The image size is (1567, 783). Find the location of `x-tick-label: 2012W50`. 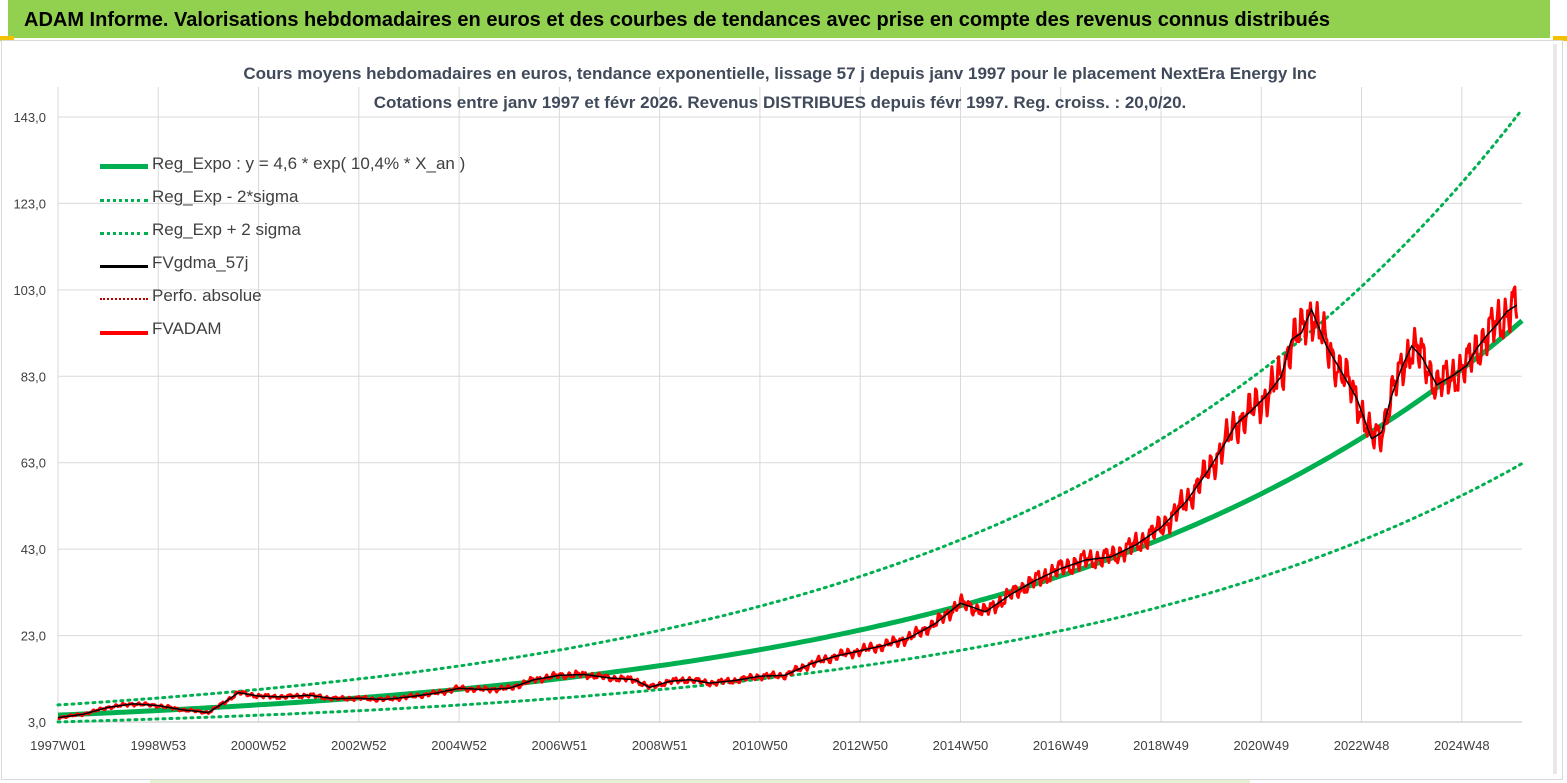

x-tick-label: 2012W50 is located at coordinates (860, 745).